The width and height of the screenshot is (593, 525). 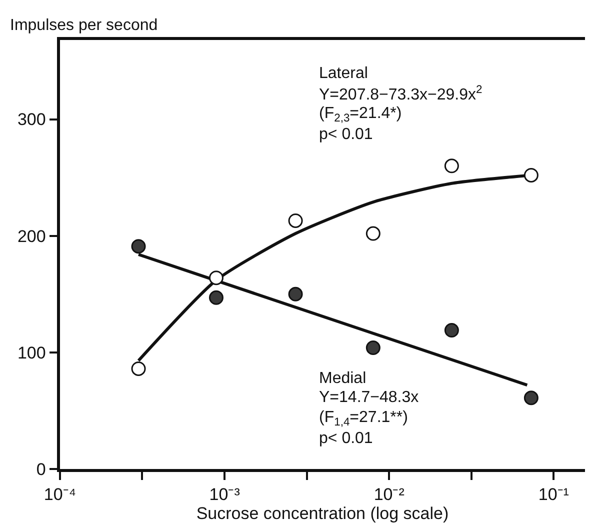 What do you see at coordinates (224, 494) in the screenshot?
I see `x-tick-label: 10⁻³` at bounding box center [224, 494].